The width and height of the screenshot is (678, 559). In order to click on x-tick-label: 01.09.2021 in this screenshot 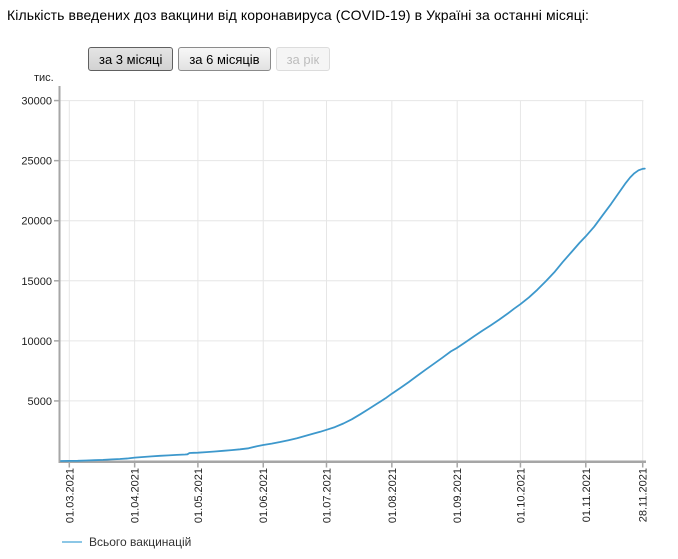, I will do `click(458, 495)`.